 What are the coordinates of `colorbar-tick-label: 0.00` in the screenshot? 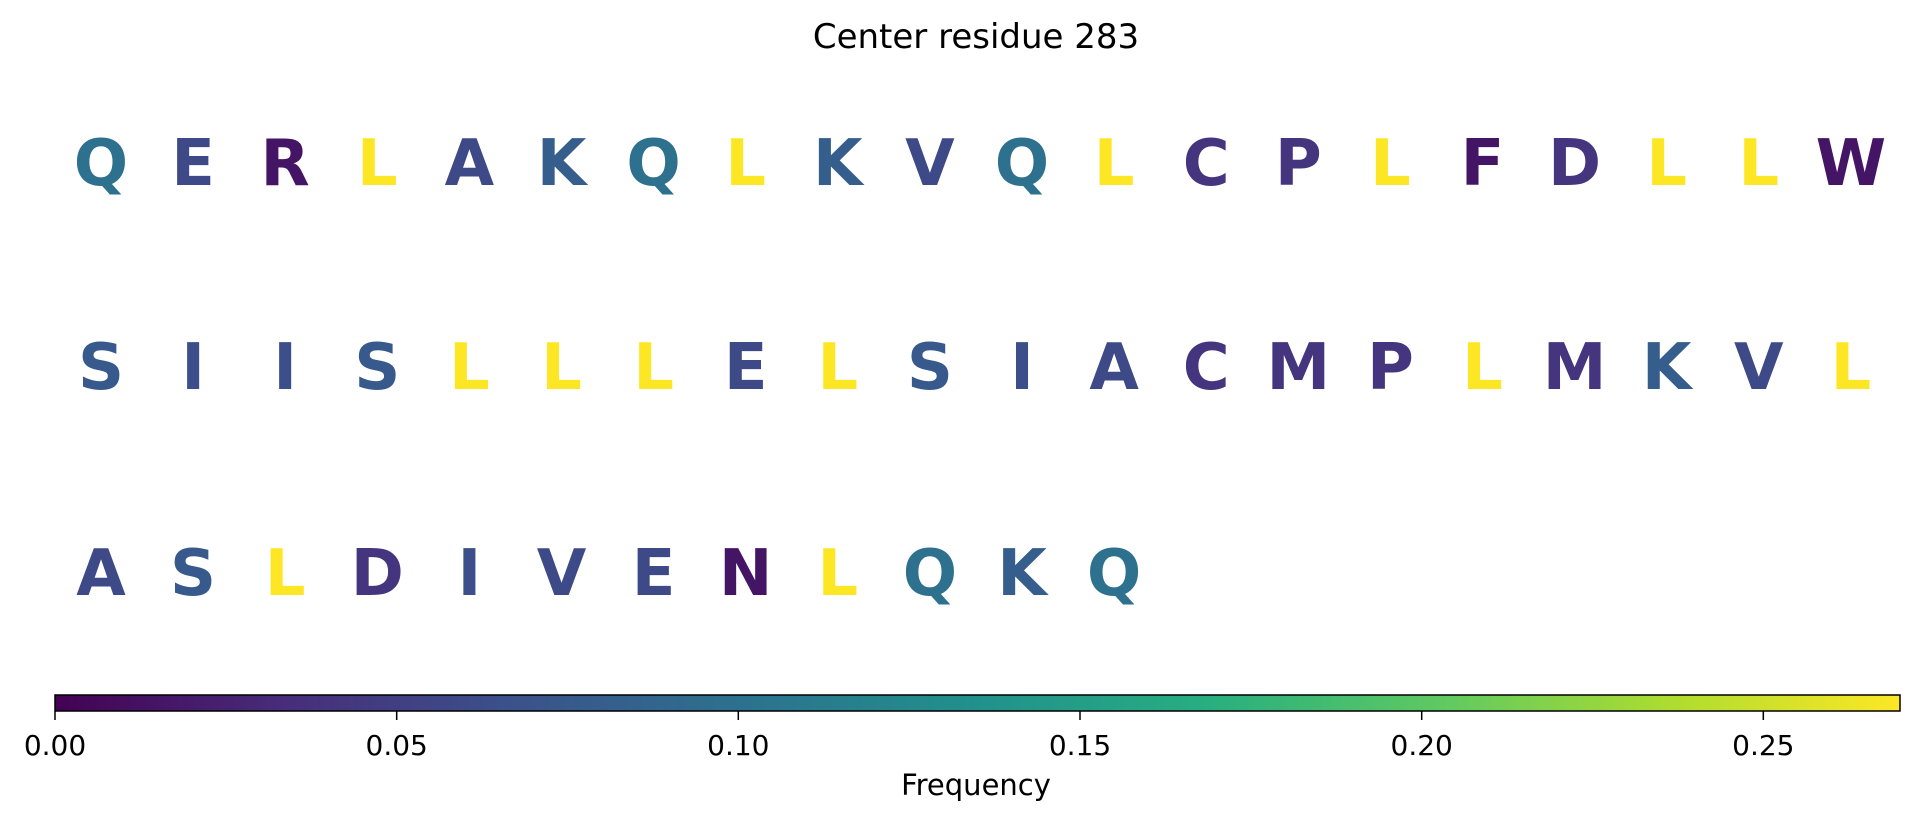 It's located at (55, 745).